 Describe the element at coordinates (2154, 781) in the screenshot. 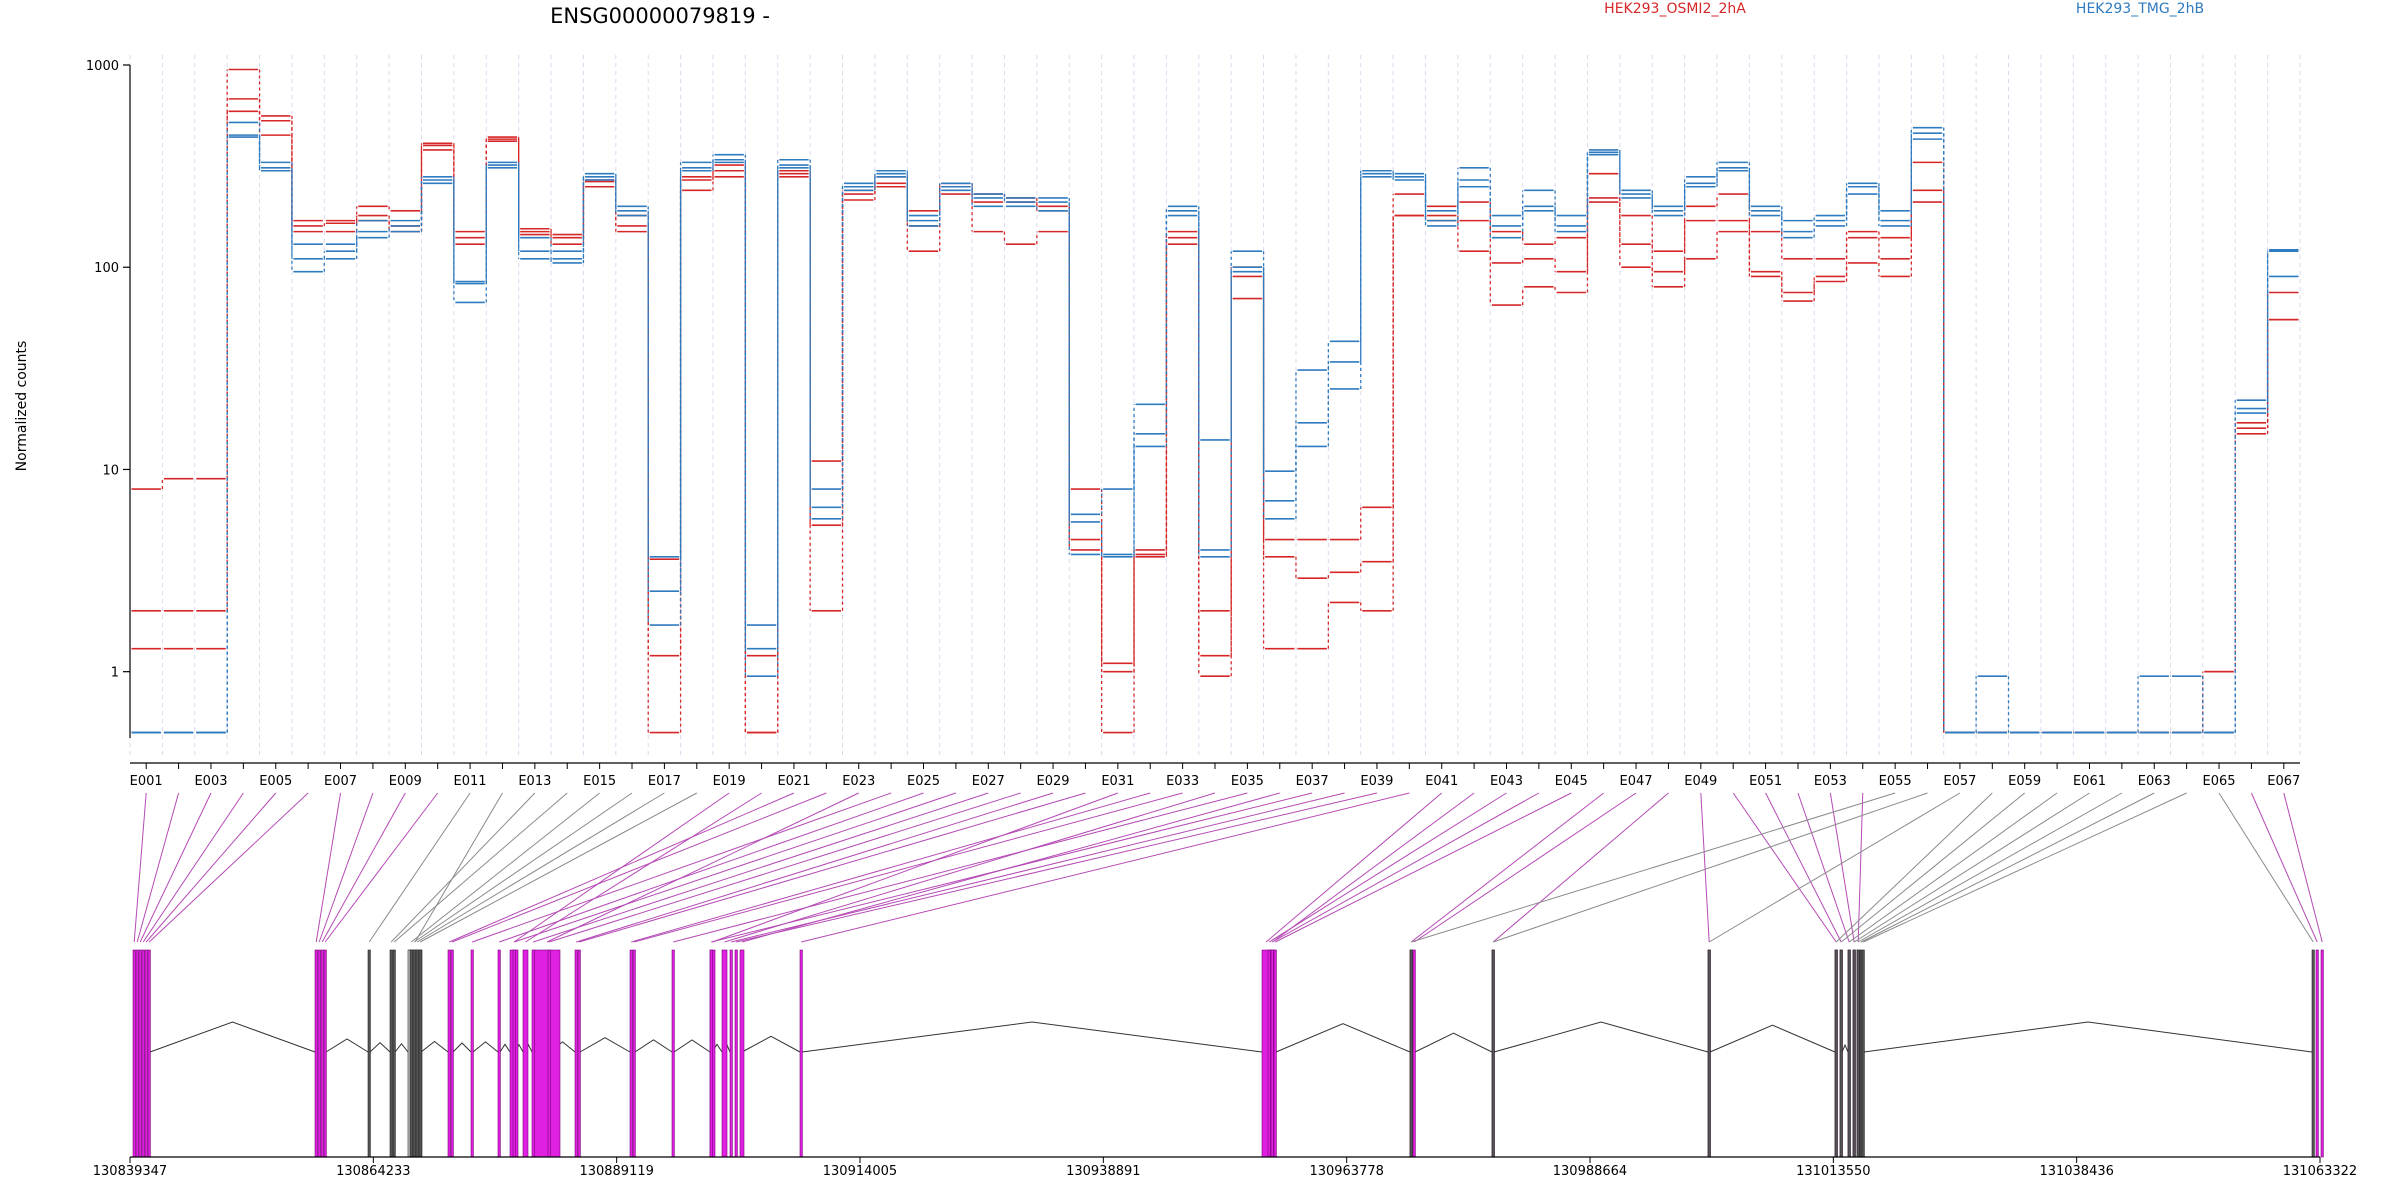

I see `x-tick-label: E063` at that location.